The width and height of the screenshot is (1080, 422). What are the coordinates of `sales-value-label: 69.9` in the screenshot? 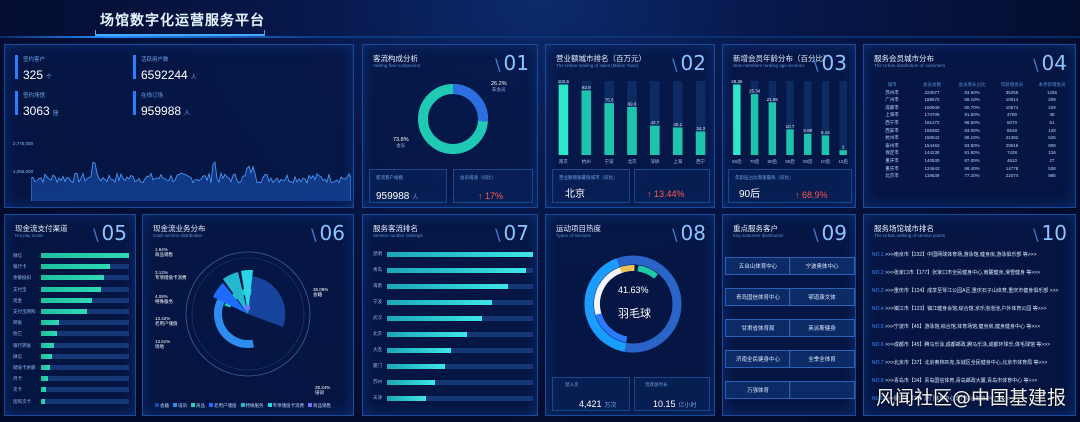 It's located at (632, 103).